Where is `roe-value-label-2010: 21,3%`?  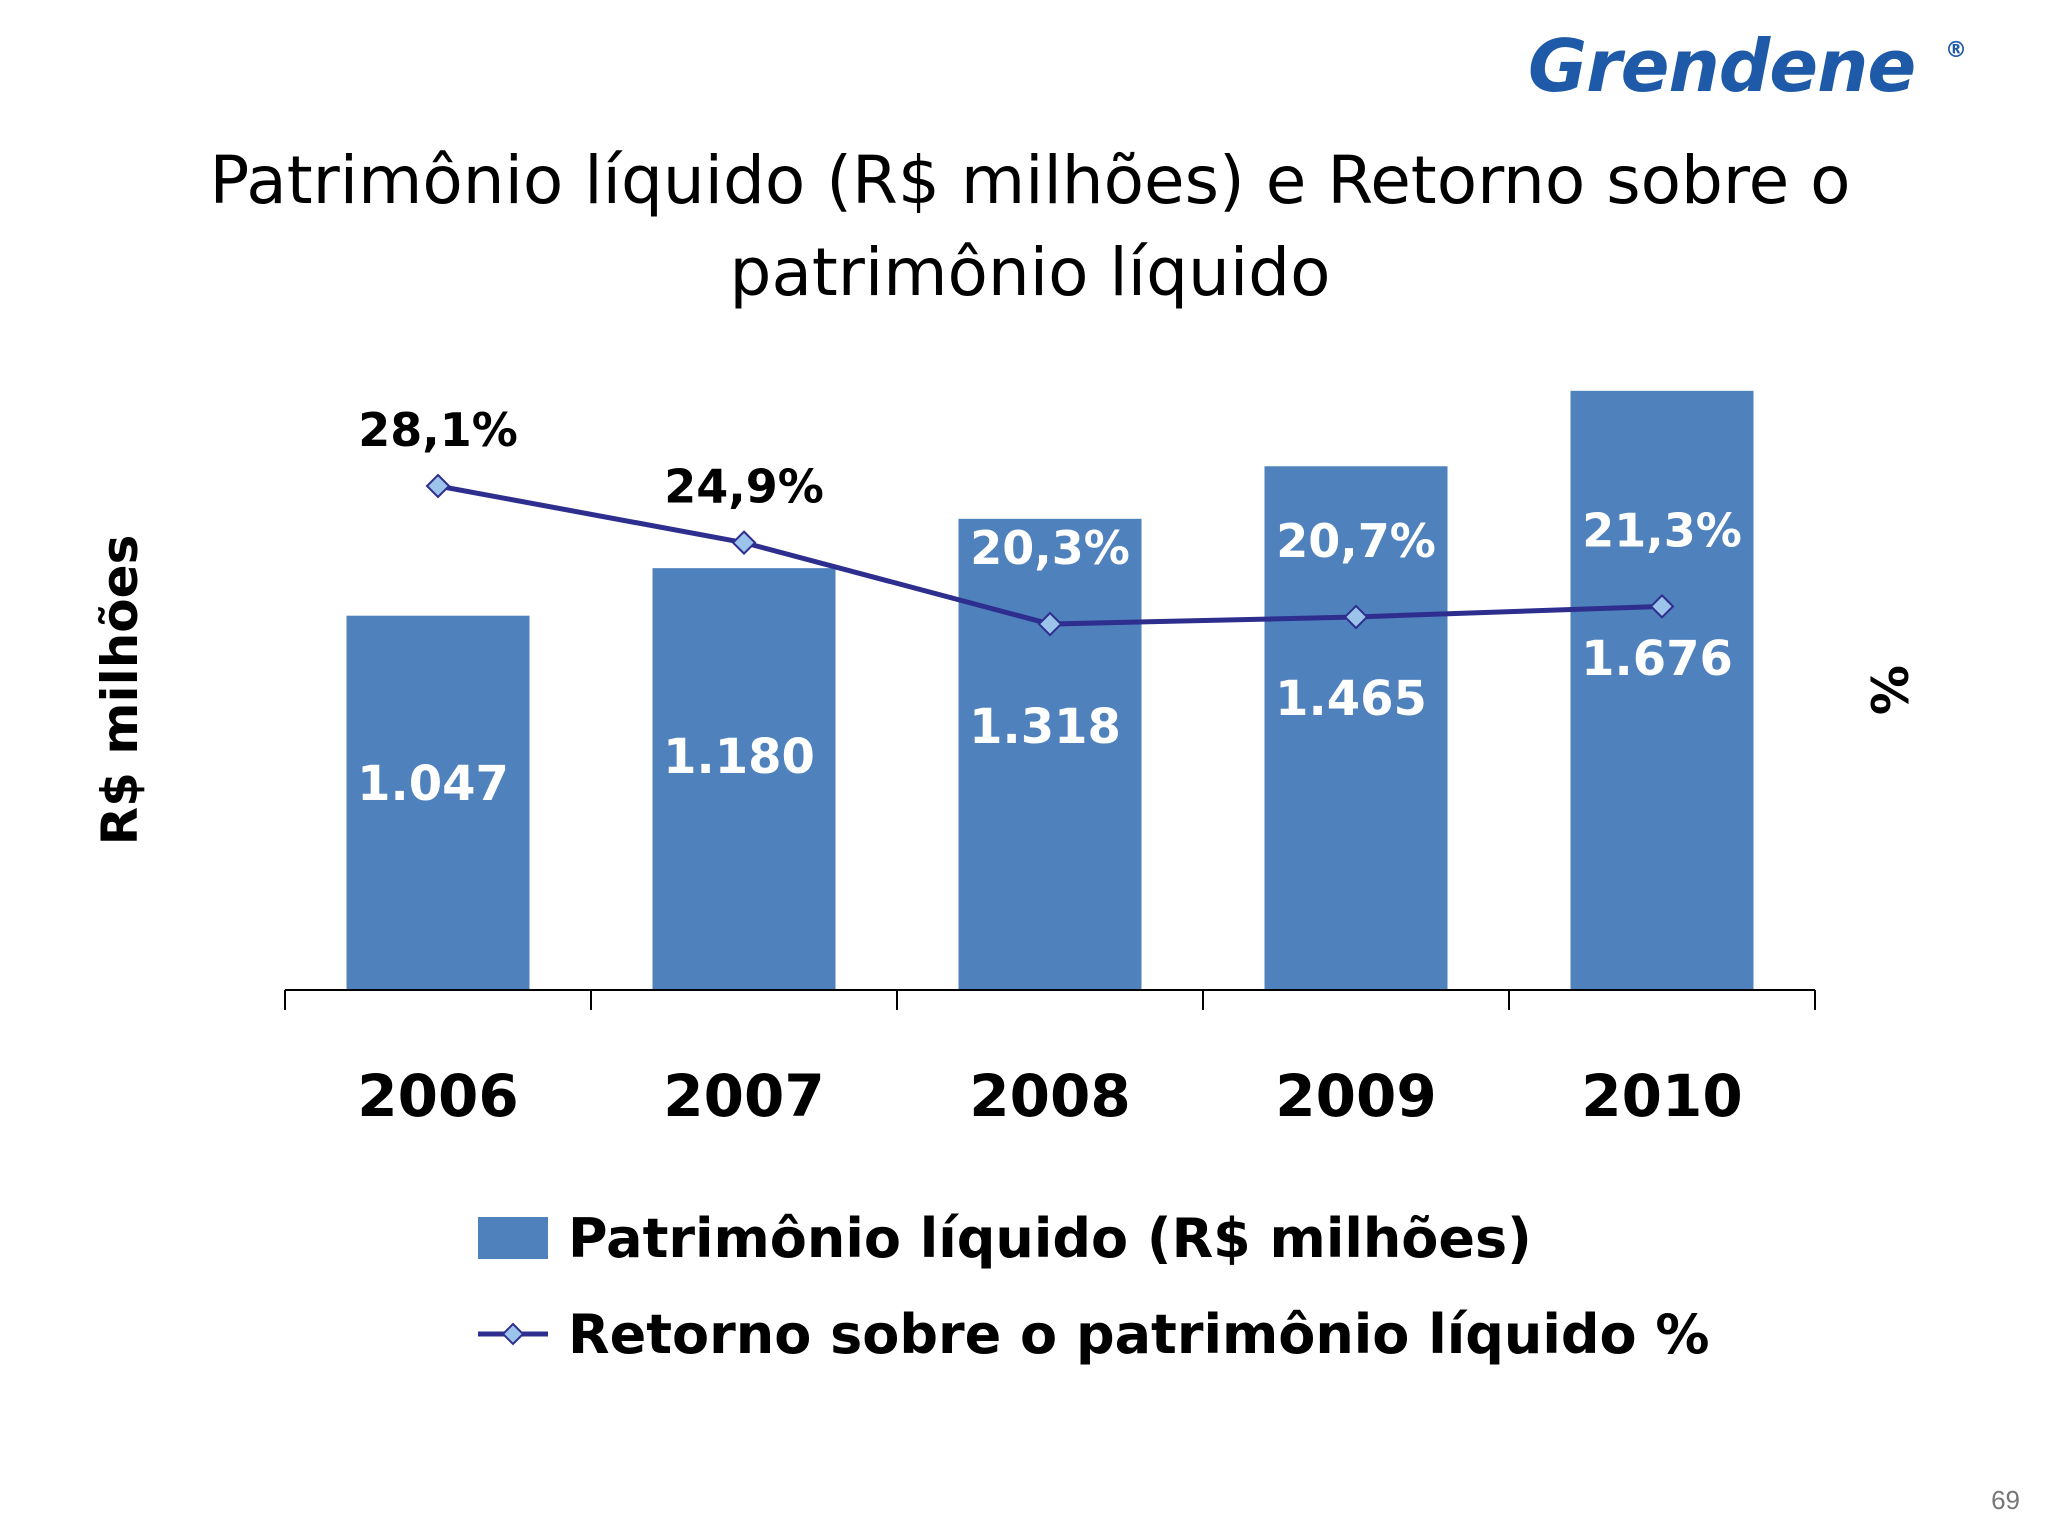
roe-value-label-2010: 21,3% is located at coordinates (1662, 530).